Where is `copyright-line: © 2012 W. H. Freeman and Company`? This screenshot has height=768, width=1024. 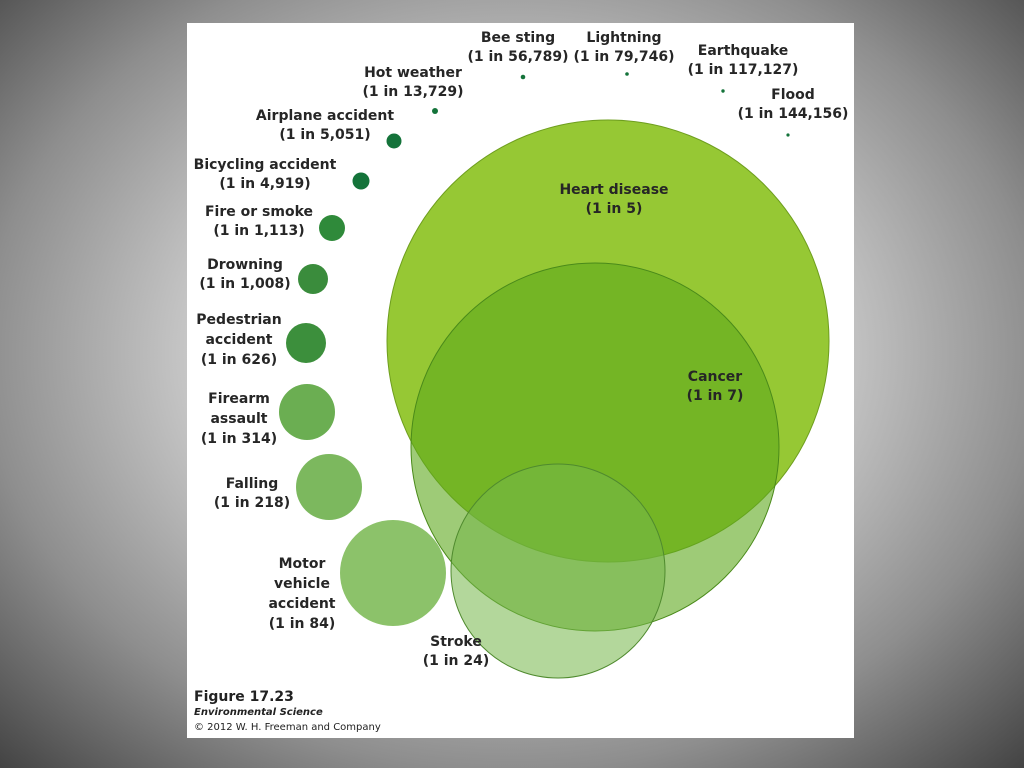 copyright-line: © 2012 W. H. Freeman and Company is located at coordinates (287, 727).